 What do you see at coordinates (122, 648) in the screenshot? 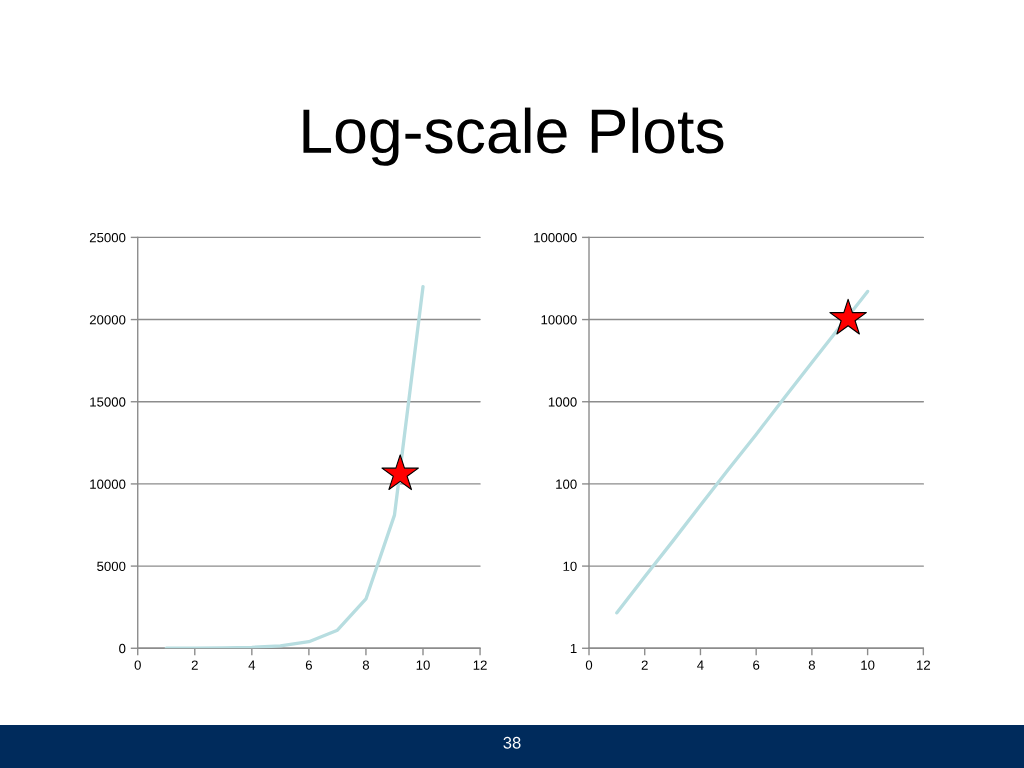
I see `y-tick-label: 0` at bounding box center [122, 648].